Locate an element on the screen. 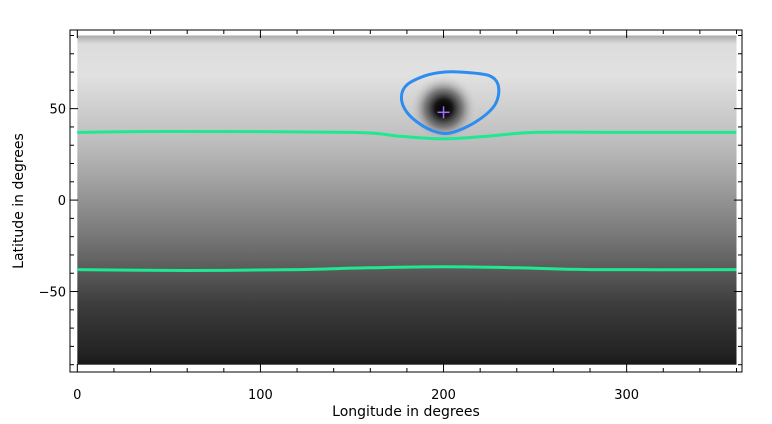 Image resolution: width=772 pixels, height=424 pixels. x-tick-label: 200 is located at coordinates (443, 395).